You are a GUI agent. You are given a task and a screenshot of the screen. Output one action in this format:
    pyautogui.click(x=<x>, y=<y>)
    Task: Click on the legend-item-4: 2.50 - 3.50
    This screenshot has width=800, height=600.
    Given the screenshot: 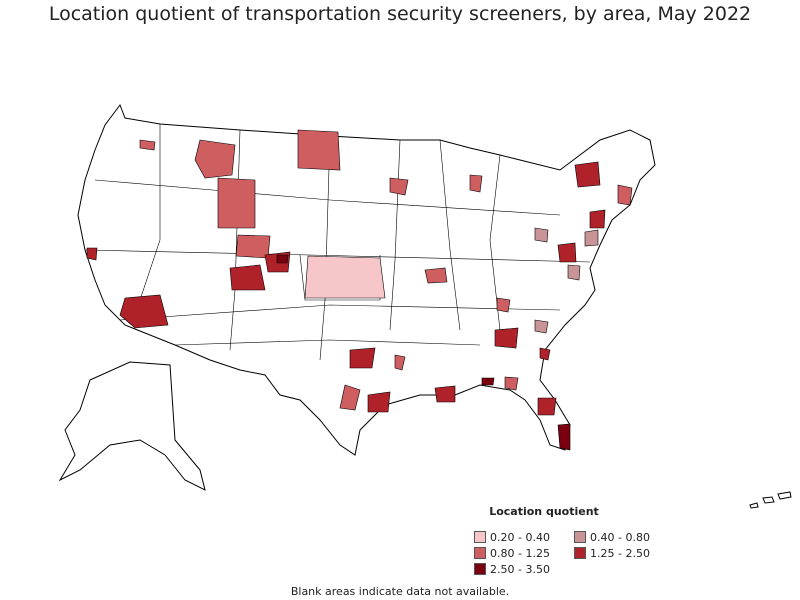 What is the action you would take?
    pyautogui.click(x=512, y=569)
    